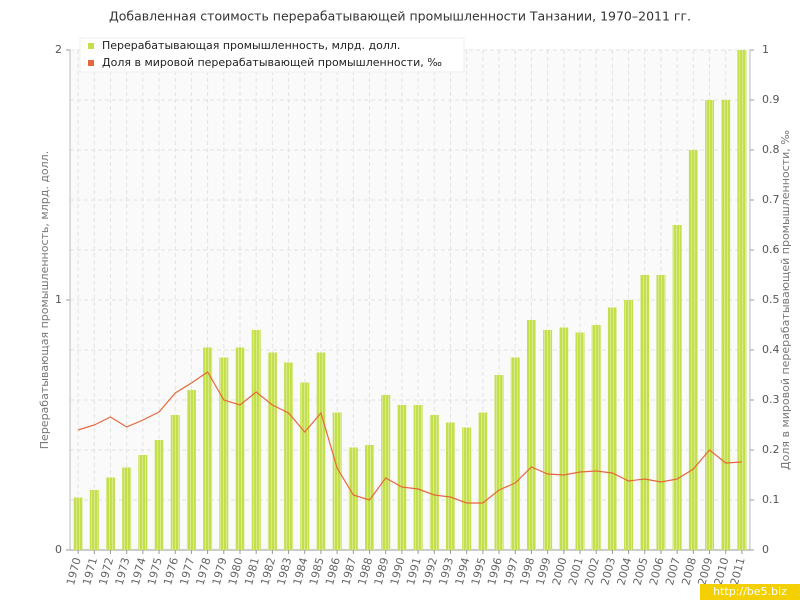  I want to click on y2-tick-label: 0.2, so click(771, 449).